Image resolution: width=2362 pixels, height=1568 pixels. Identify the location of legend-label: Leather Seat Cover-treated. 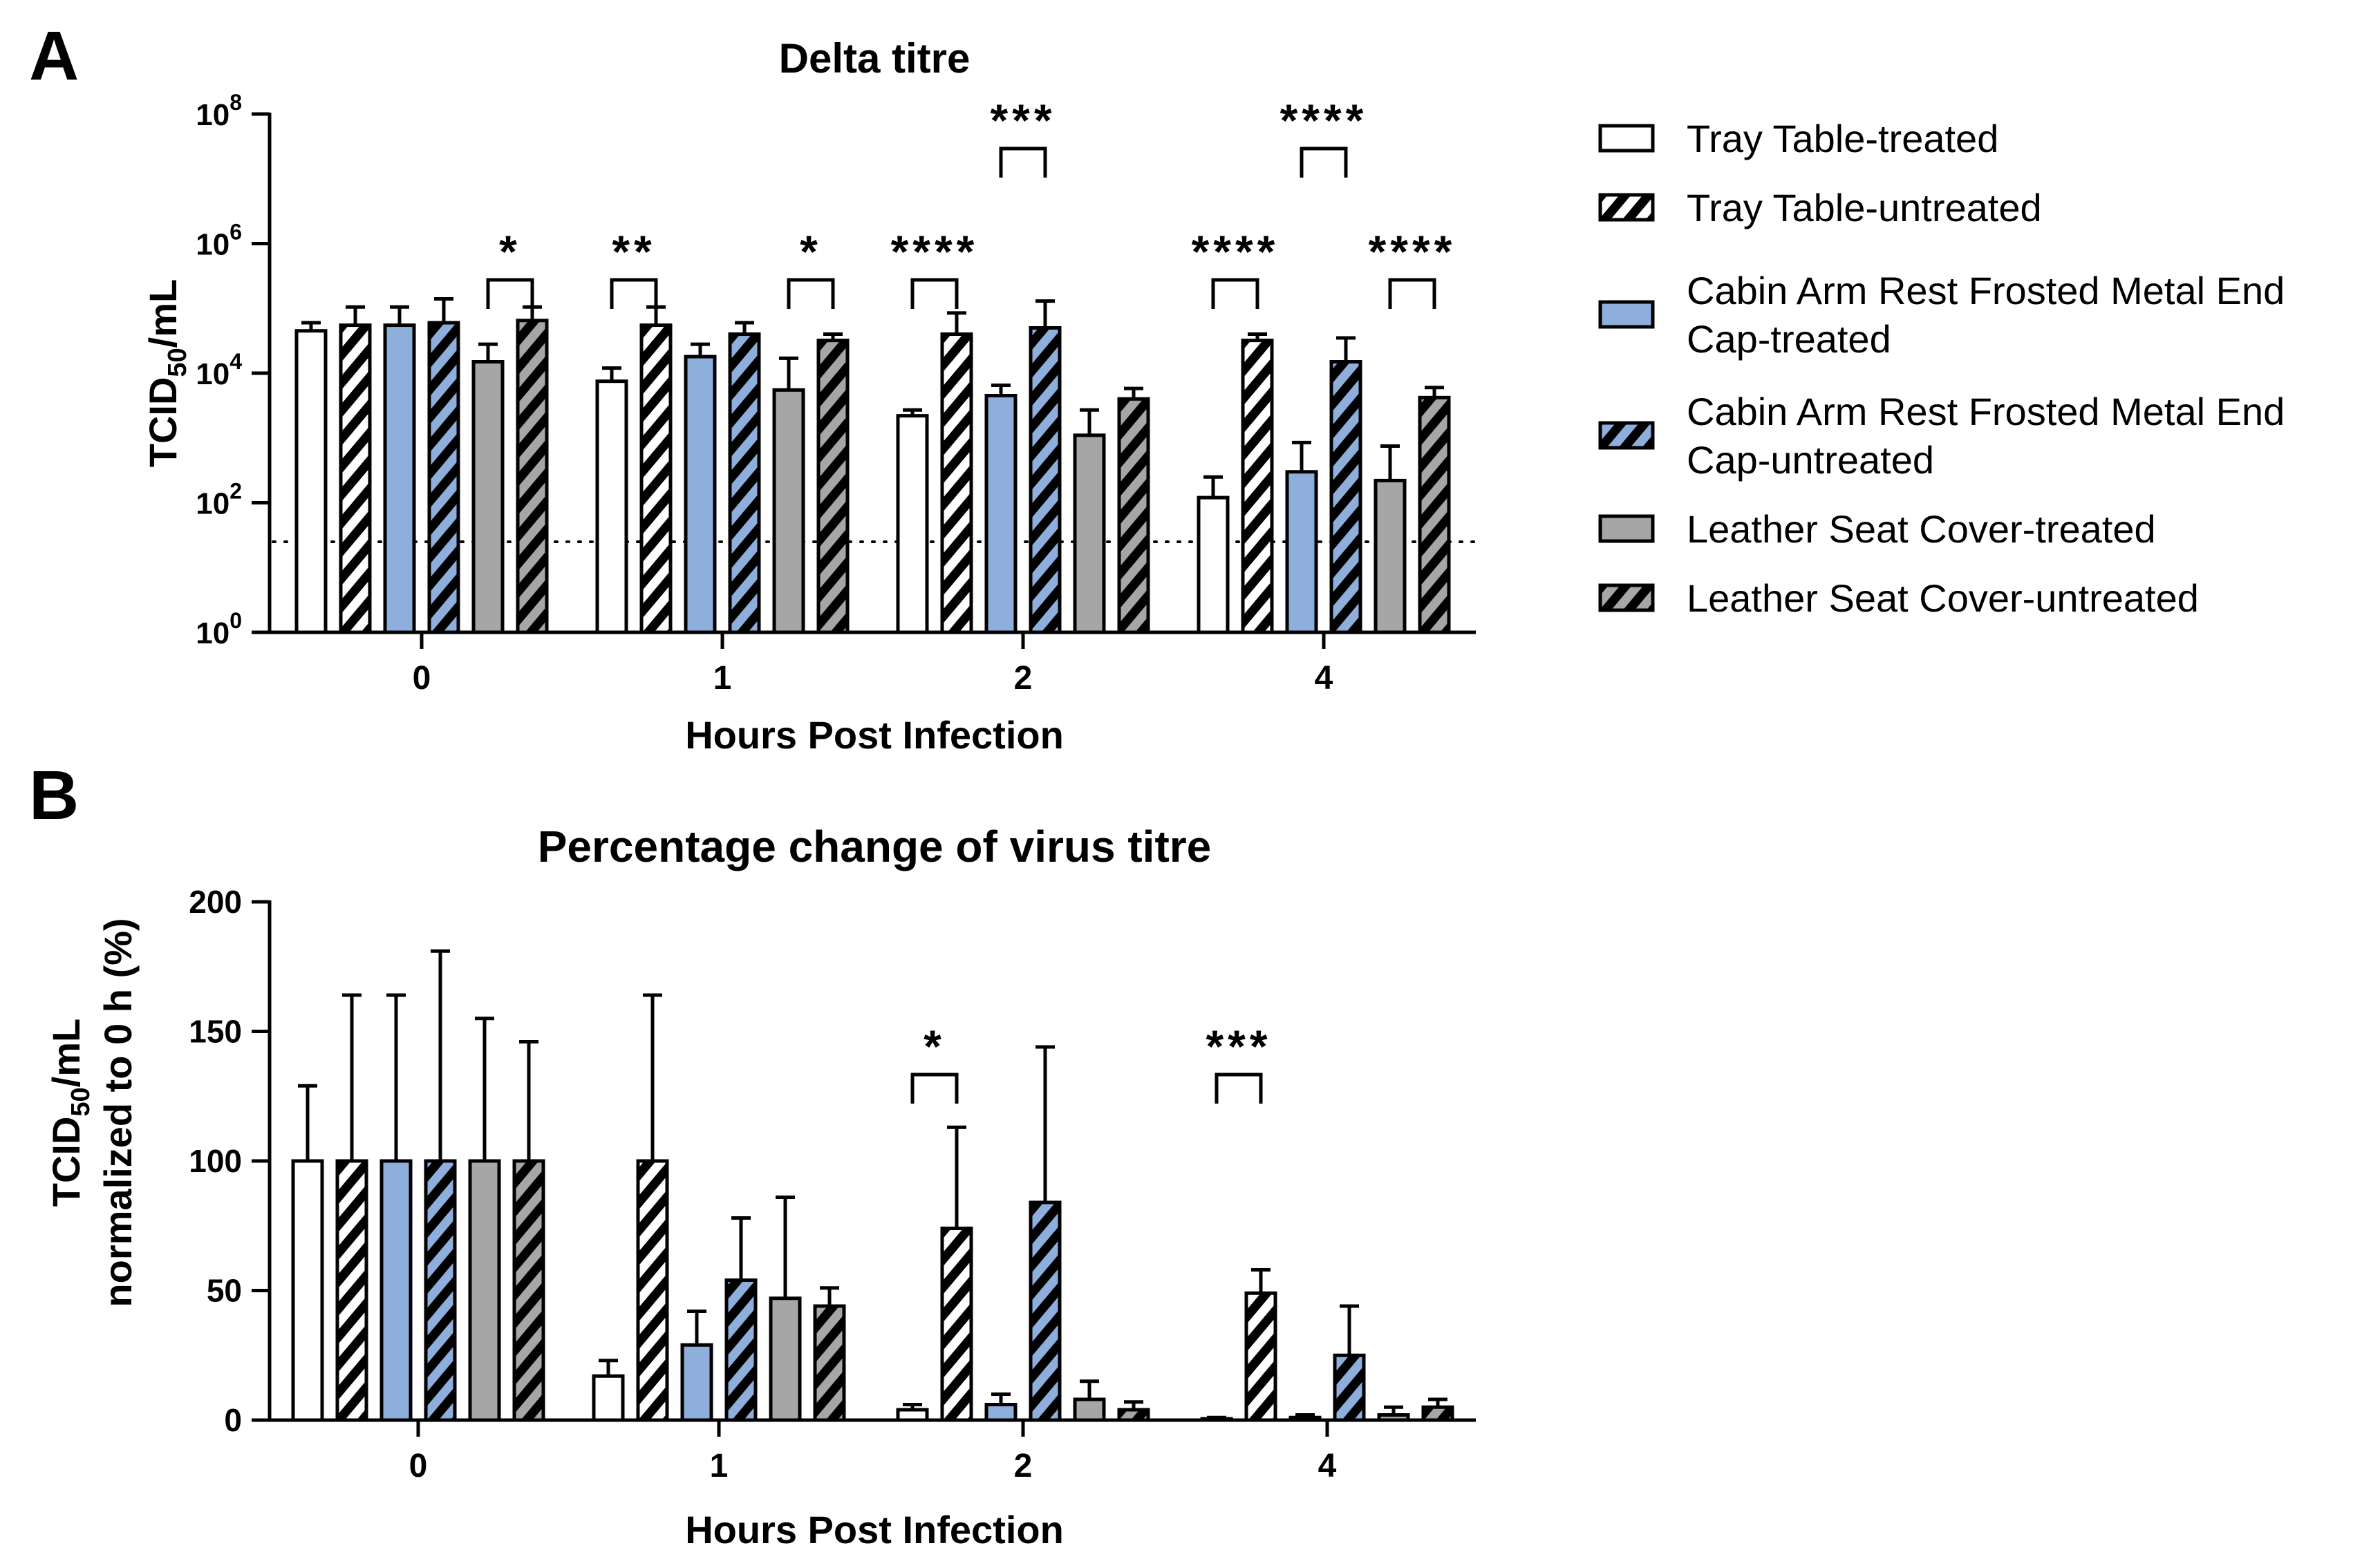
(1921, 529).